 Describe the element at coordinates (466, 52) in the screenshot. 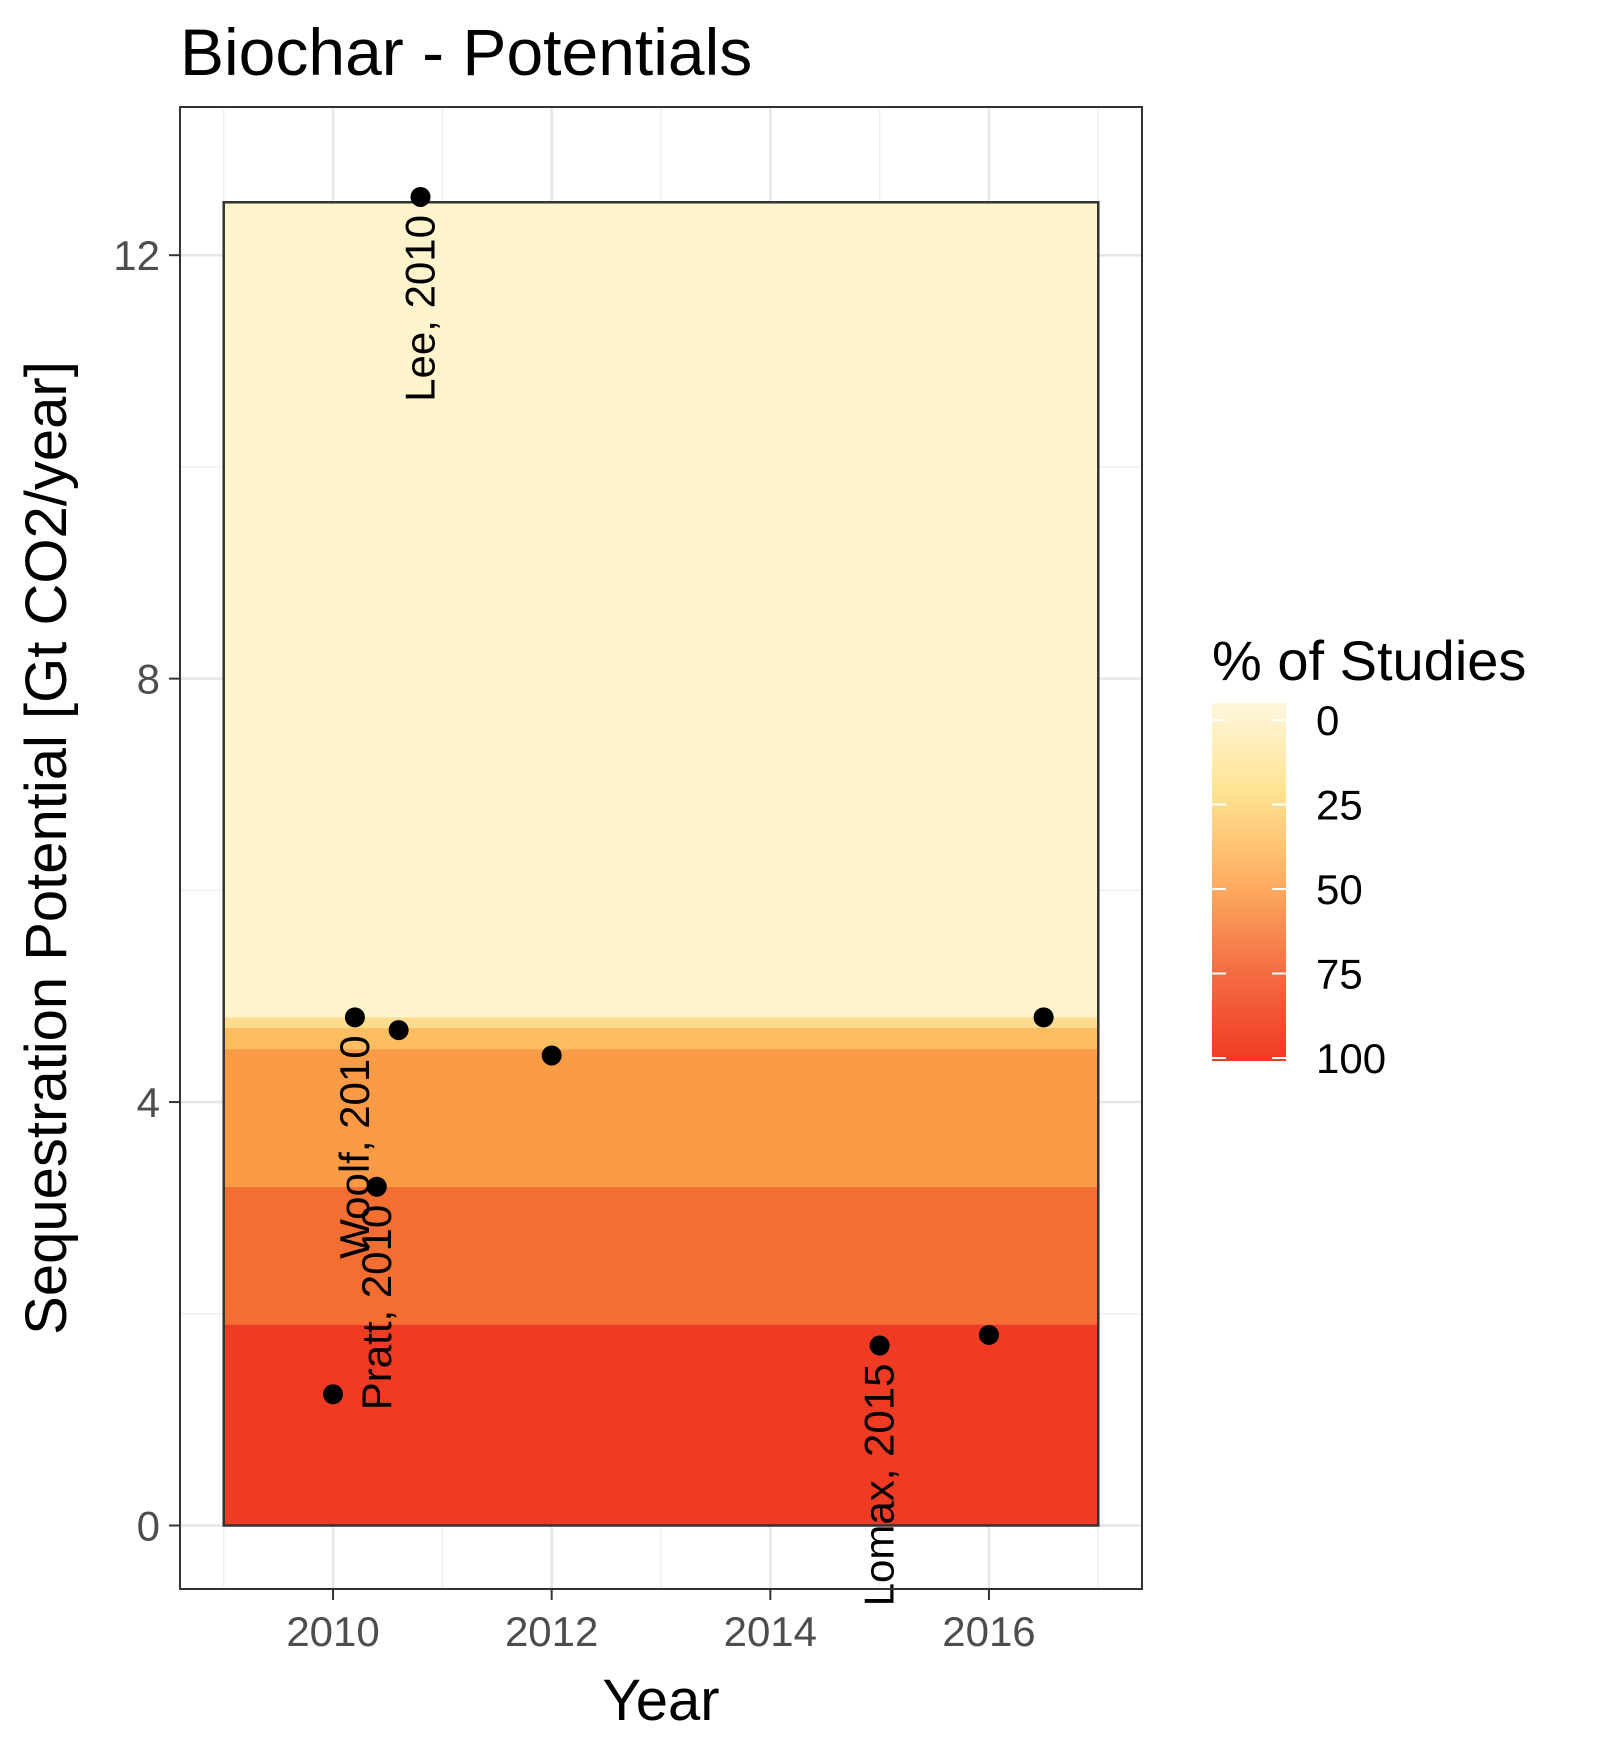

I see `chart-title: Biochar - Potentials` at that location.